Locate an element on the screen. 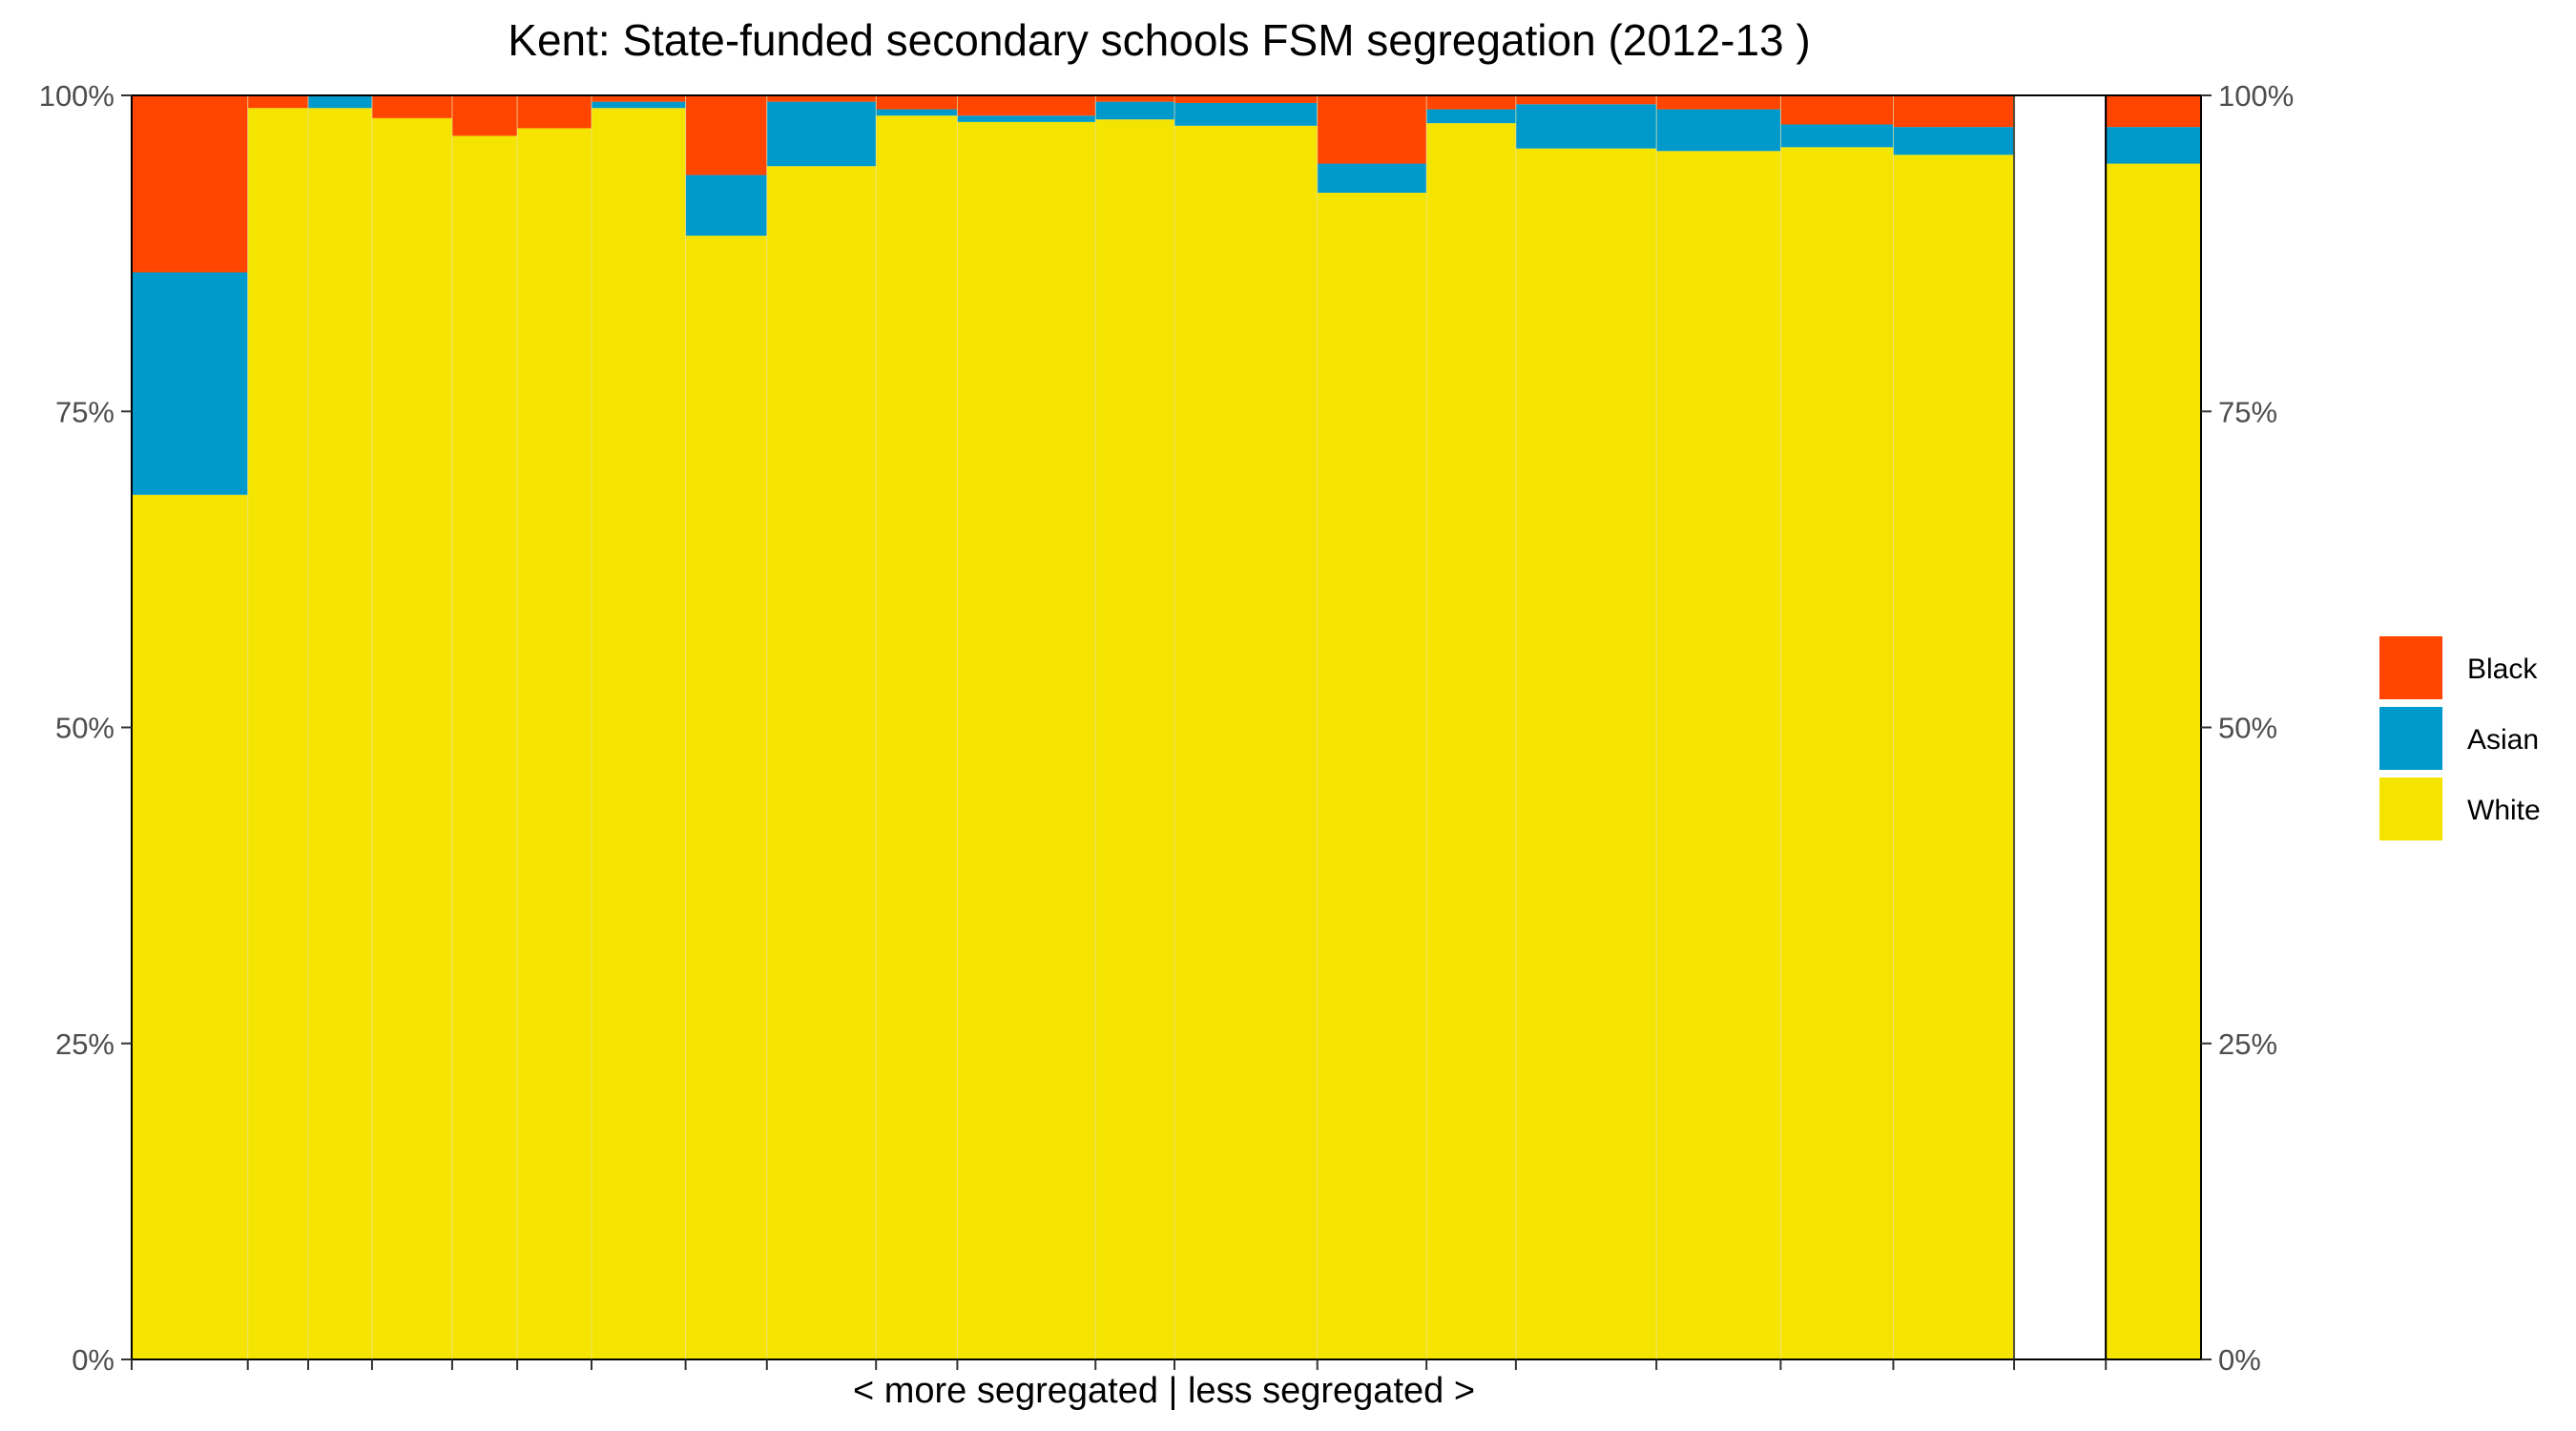 The height and width of the screenshot is (1431, 2576). bar-2-black-segment is located at coordinates (278, 102).